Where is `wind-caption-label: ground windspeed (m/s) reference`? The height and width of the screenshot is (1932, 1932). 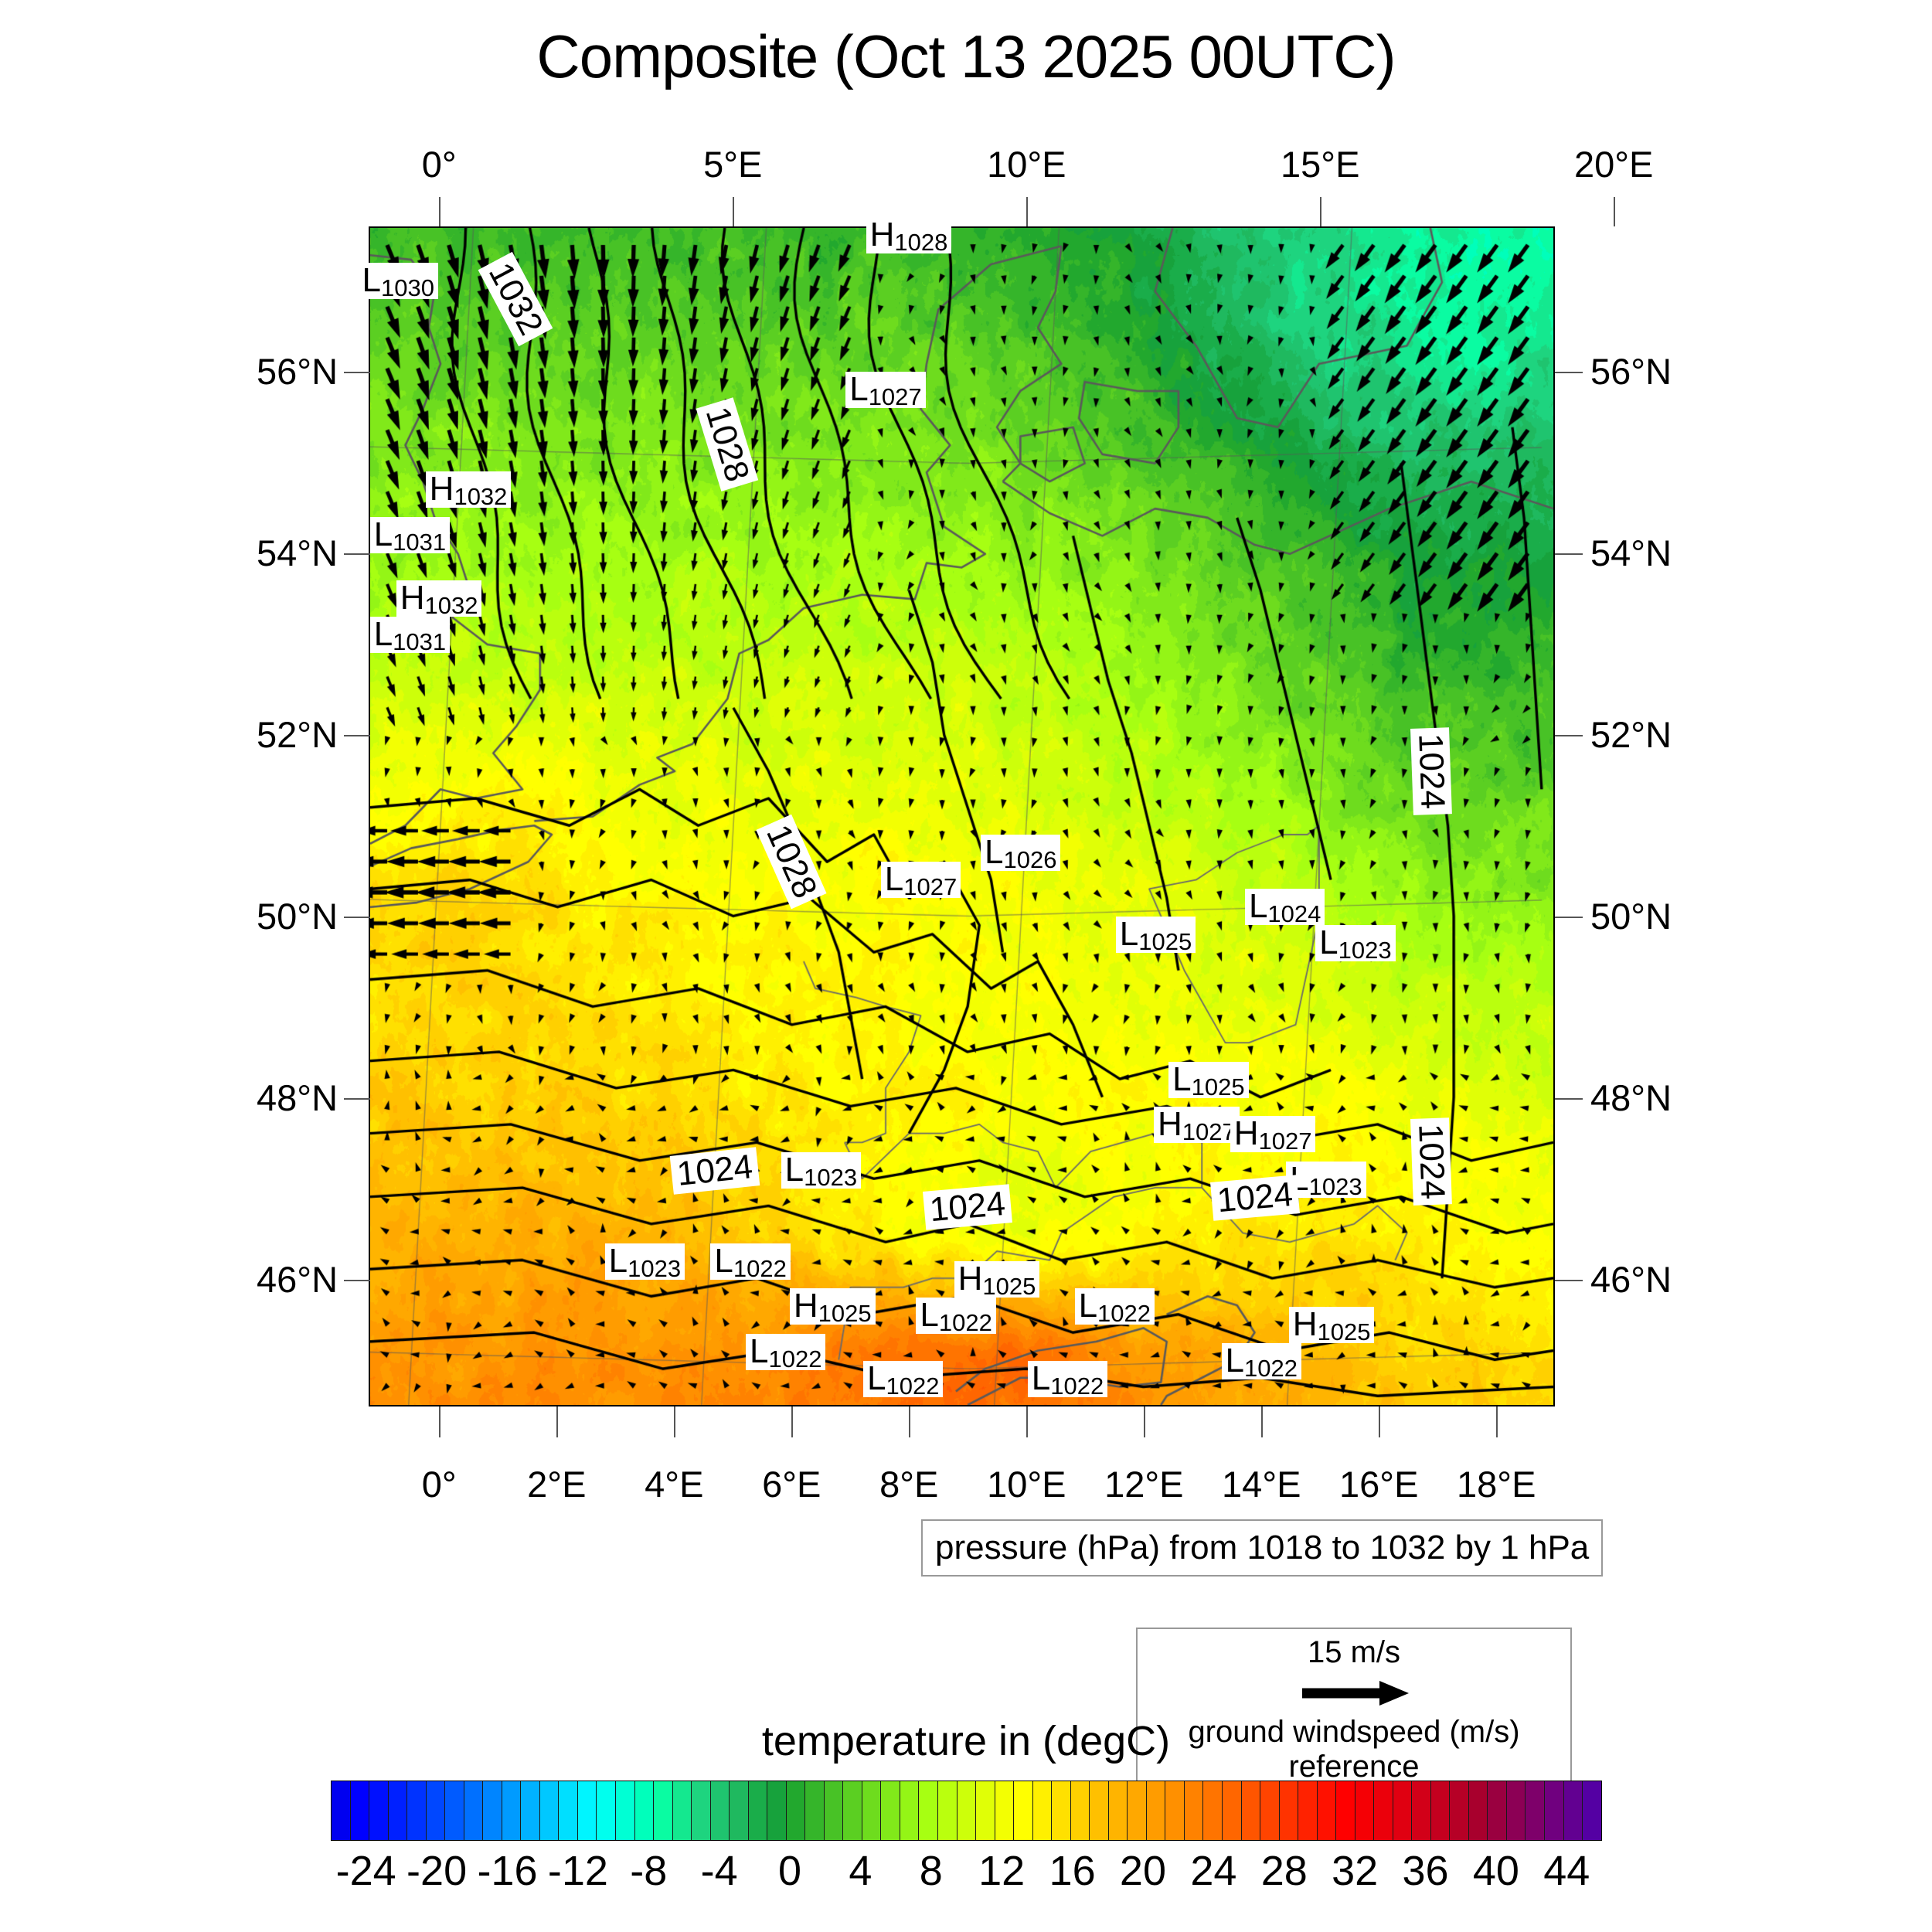
wind-caption-label: ground windspeed (m/s) reference is located at coordinates (1354, 1750).